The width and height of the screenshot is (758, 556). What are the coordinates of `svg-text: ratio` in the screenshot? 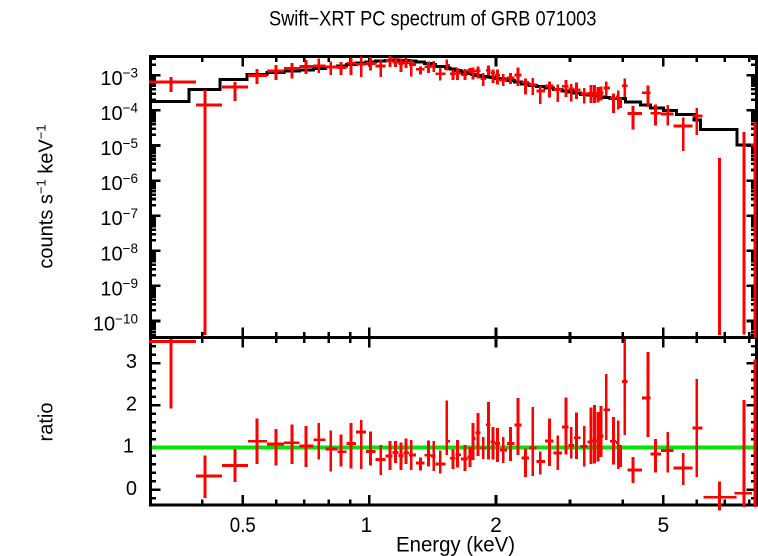 It's located at (46, 422).